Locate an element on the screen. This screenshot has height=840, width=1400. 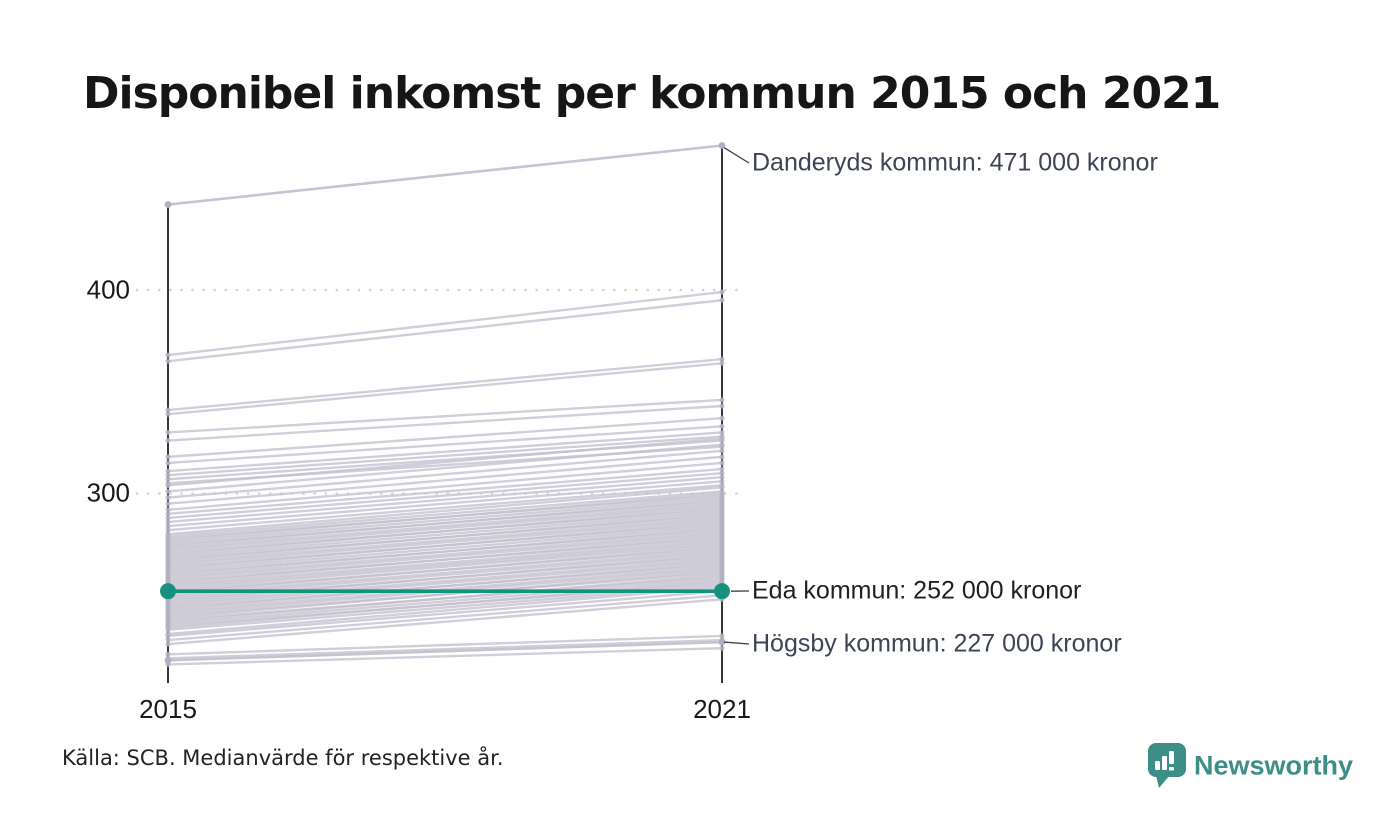
y-tick-400: 400 is located at coordinates (108, 289).